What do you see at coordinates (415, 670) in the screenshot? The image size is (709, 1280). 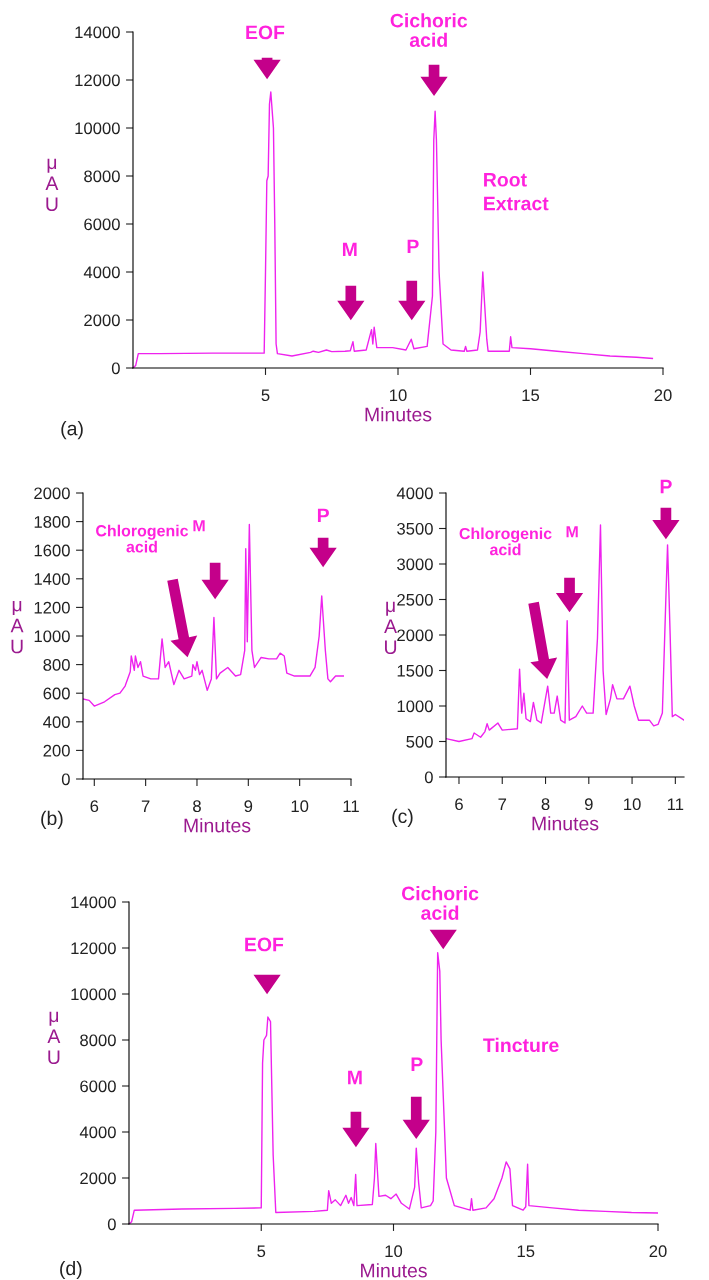 I see `y-tick-label: 1500` at bounding box center [415, 670].